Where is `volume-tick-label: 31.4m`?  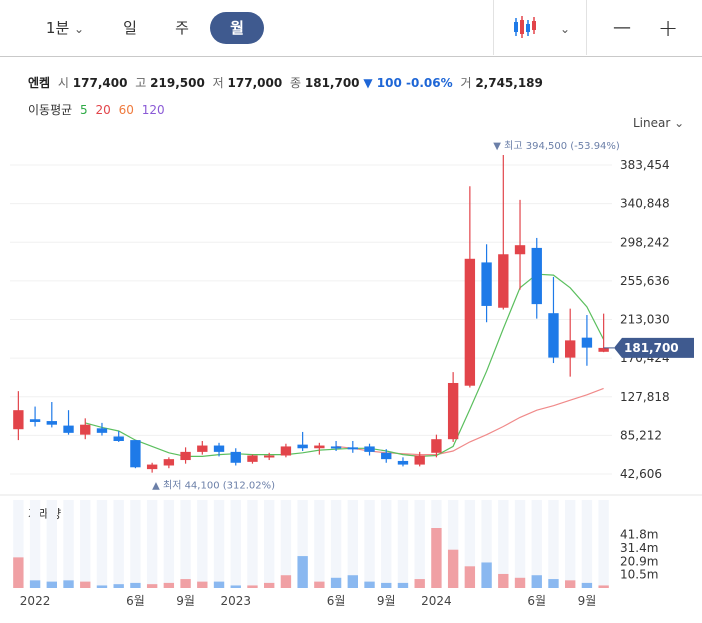
volume-tick-label: 31.4m is located at coordinates (639, 548).